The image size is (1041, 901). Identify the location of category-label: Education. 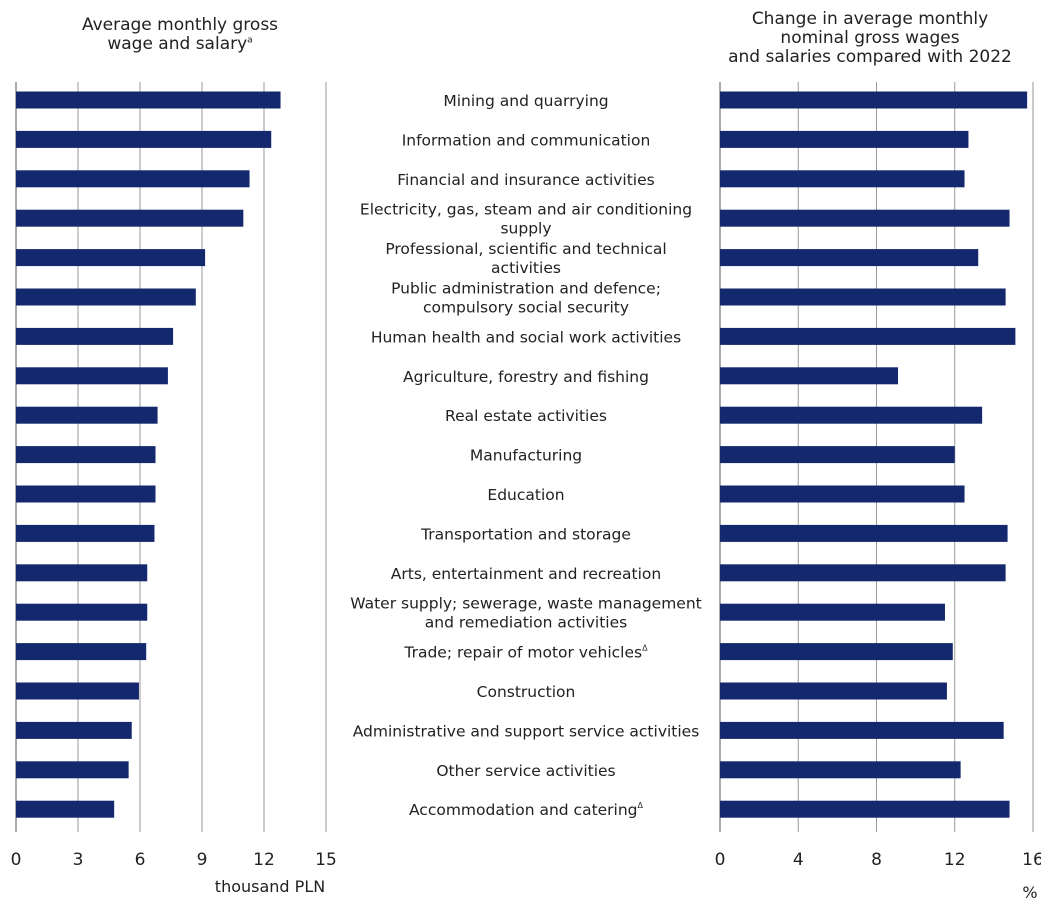
(525, 495).